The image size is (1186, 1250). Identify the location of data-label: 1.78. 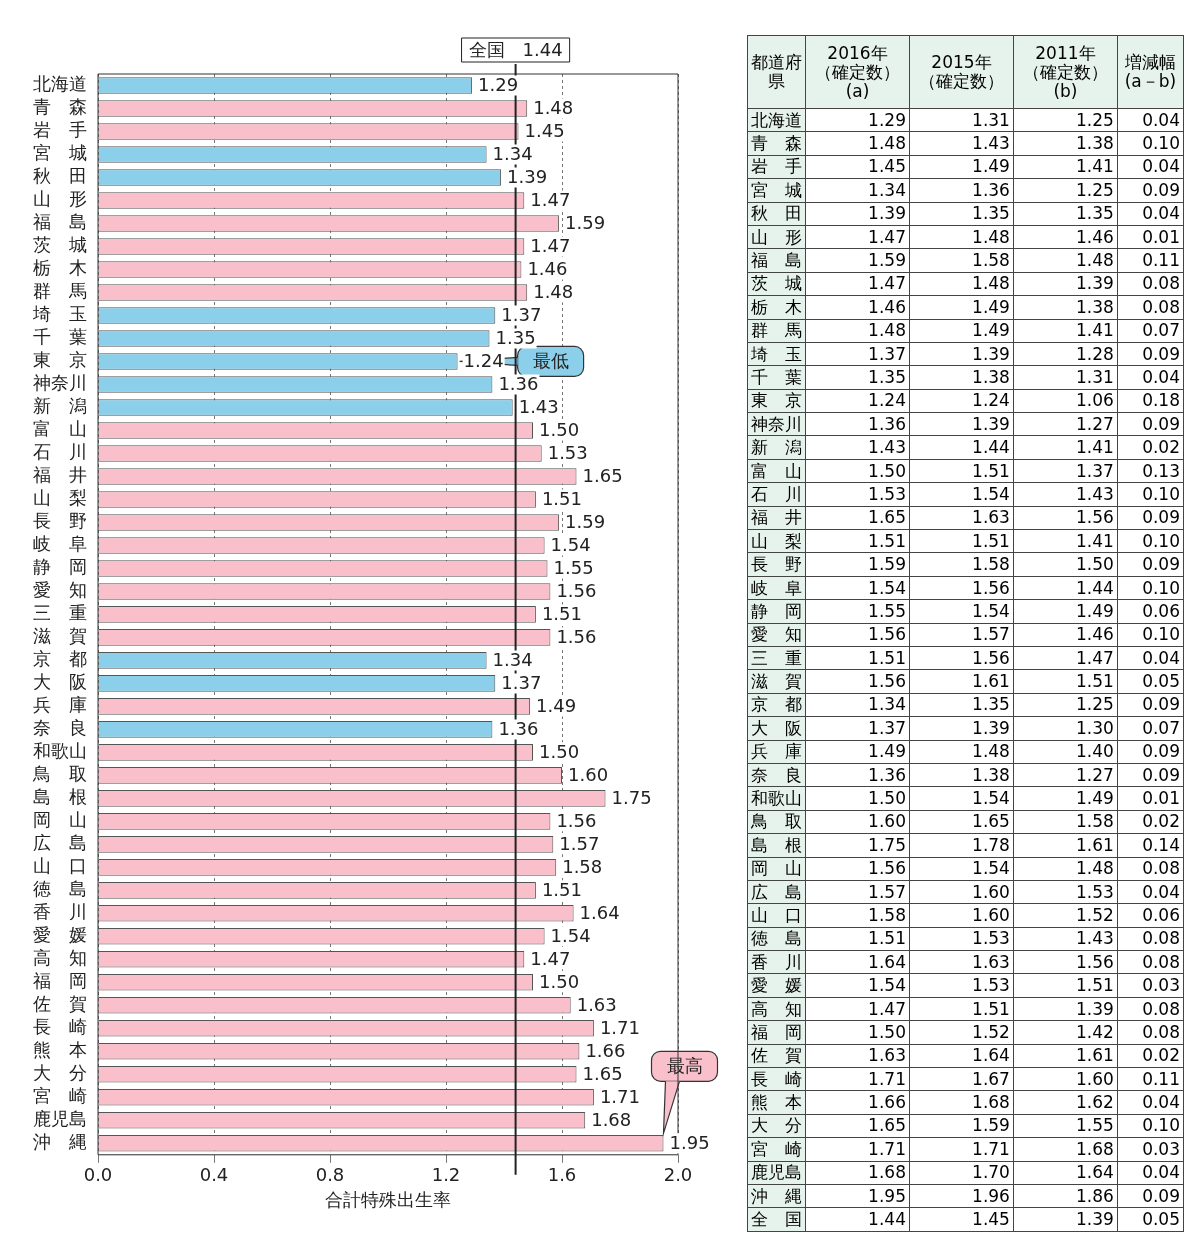
(961, 845).